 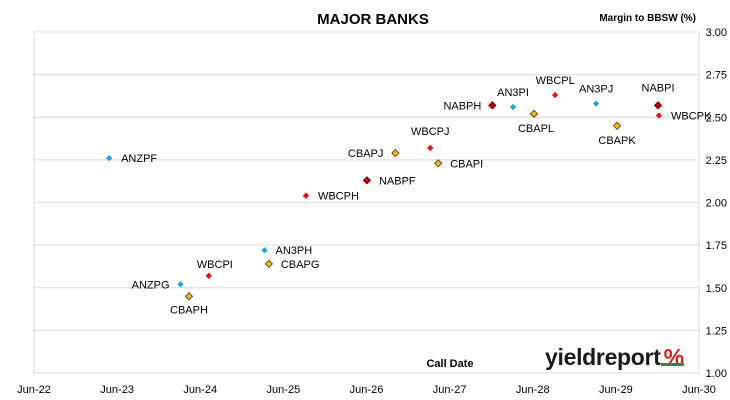 What do you see at coordinates (151, 285) in the screenshot?
I see `point-label-anzpg: ANZPG` at bounding box center [151, 285].